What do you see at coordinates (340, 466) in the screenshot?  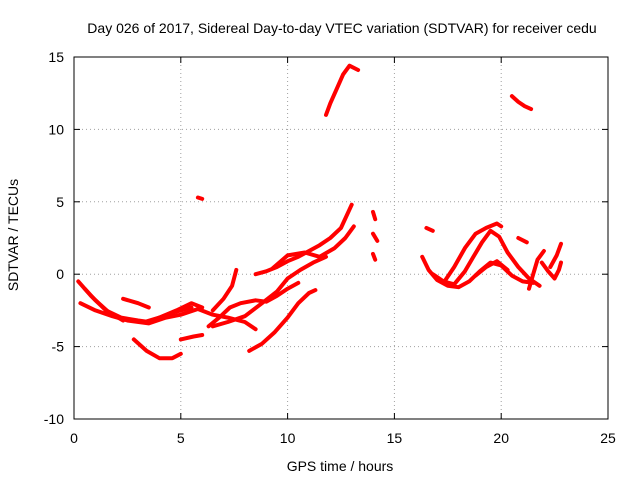 I see `x-axis-title: GPS time / hours` at bounding box center [340, 466].